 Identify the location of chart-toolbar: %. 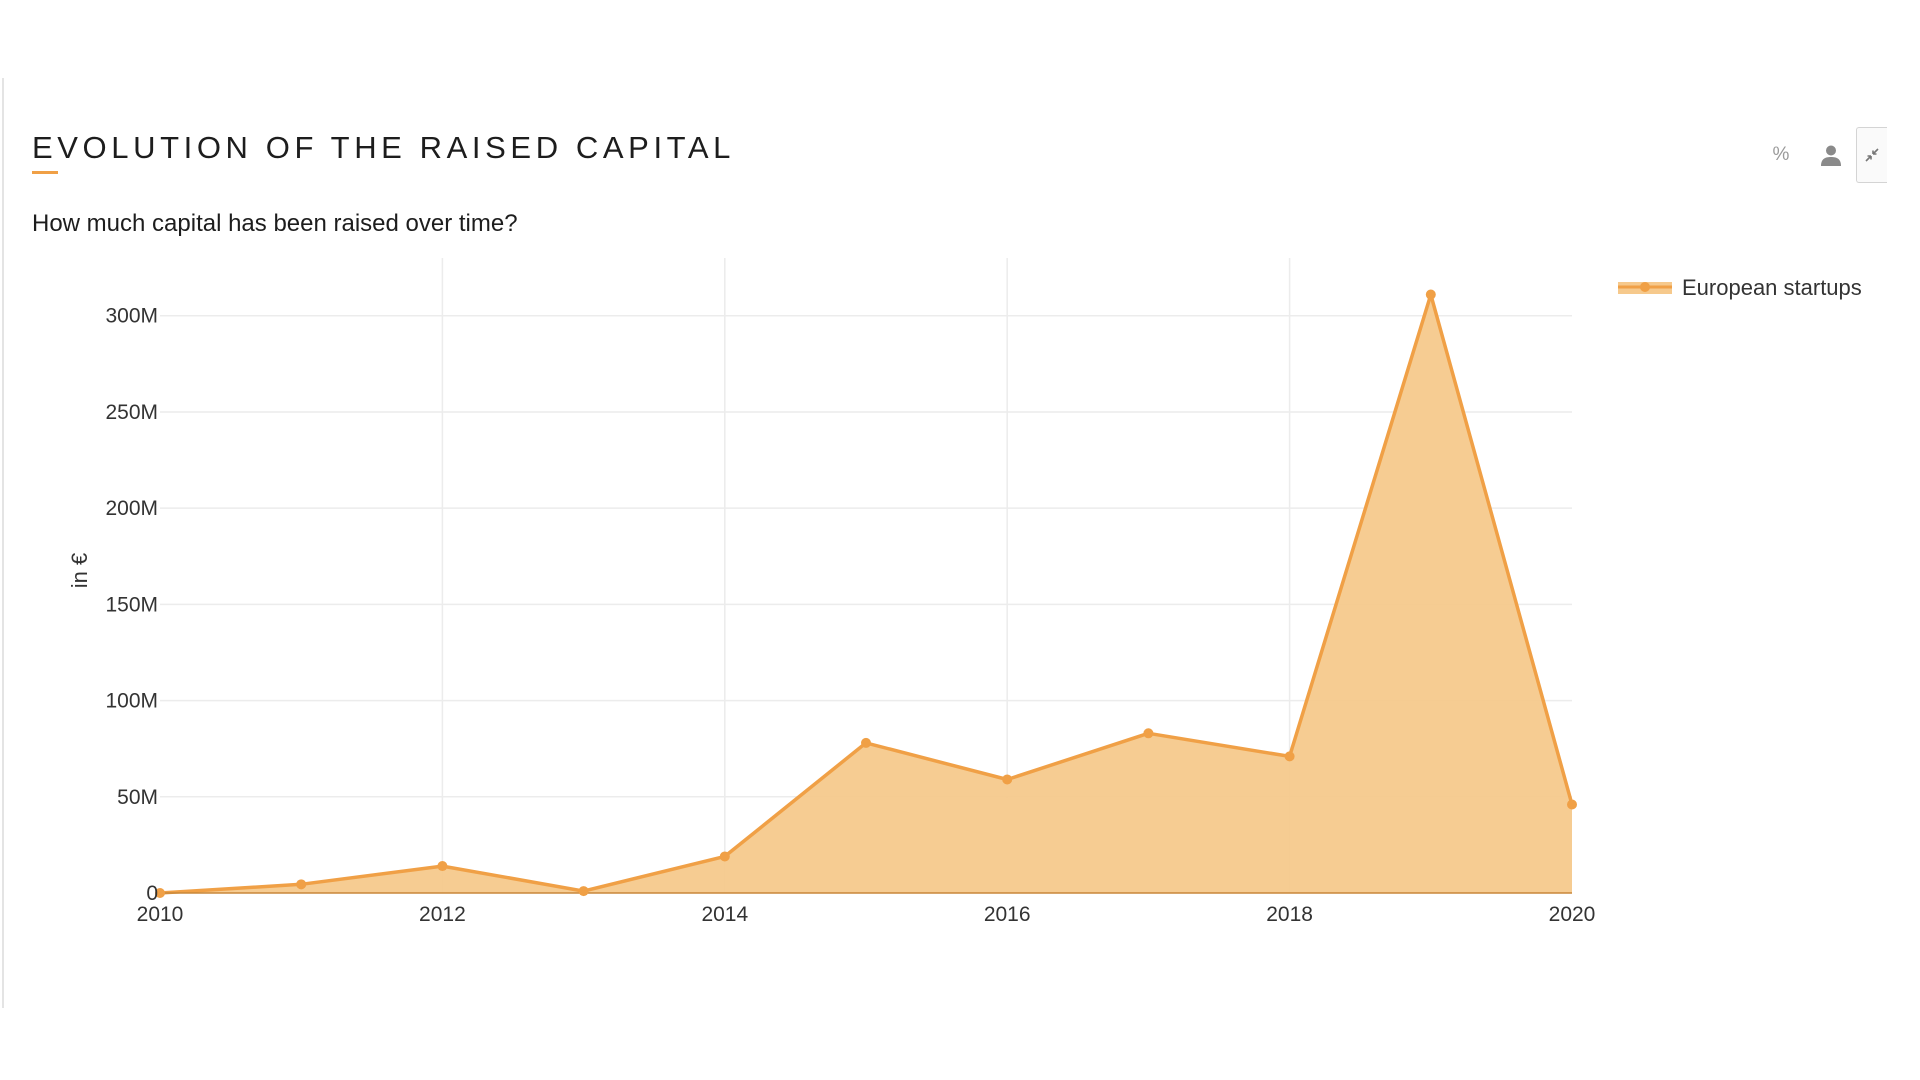
(1821, 155).